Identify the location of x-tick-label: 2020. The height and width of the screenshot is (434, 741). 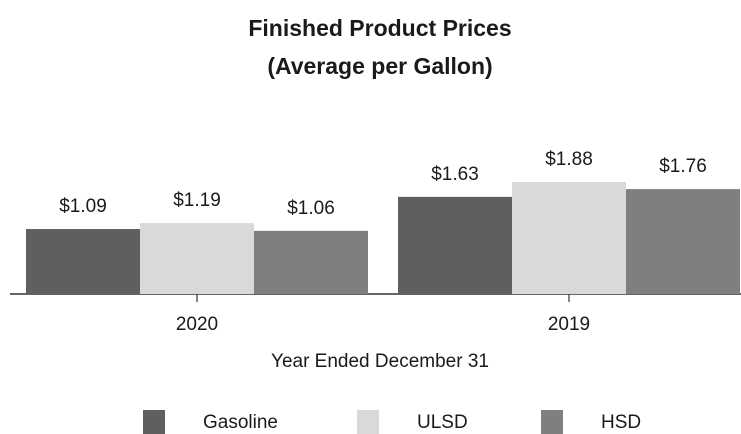
(197, 324).